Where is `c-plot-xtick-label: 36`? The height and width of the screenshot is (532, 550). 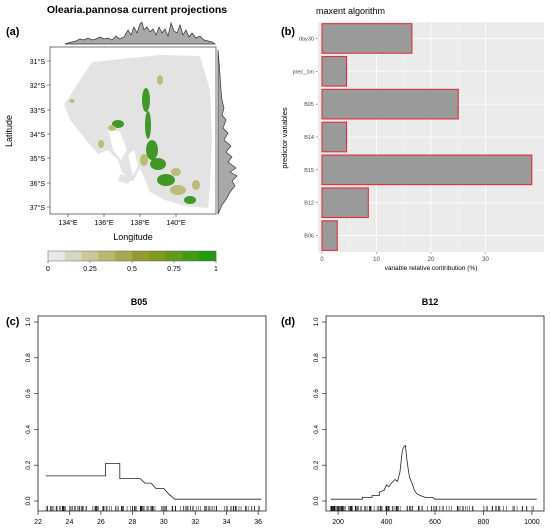 c-plot-xtick-label: 36 is located at coordinates (258, 522).